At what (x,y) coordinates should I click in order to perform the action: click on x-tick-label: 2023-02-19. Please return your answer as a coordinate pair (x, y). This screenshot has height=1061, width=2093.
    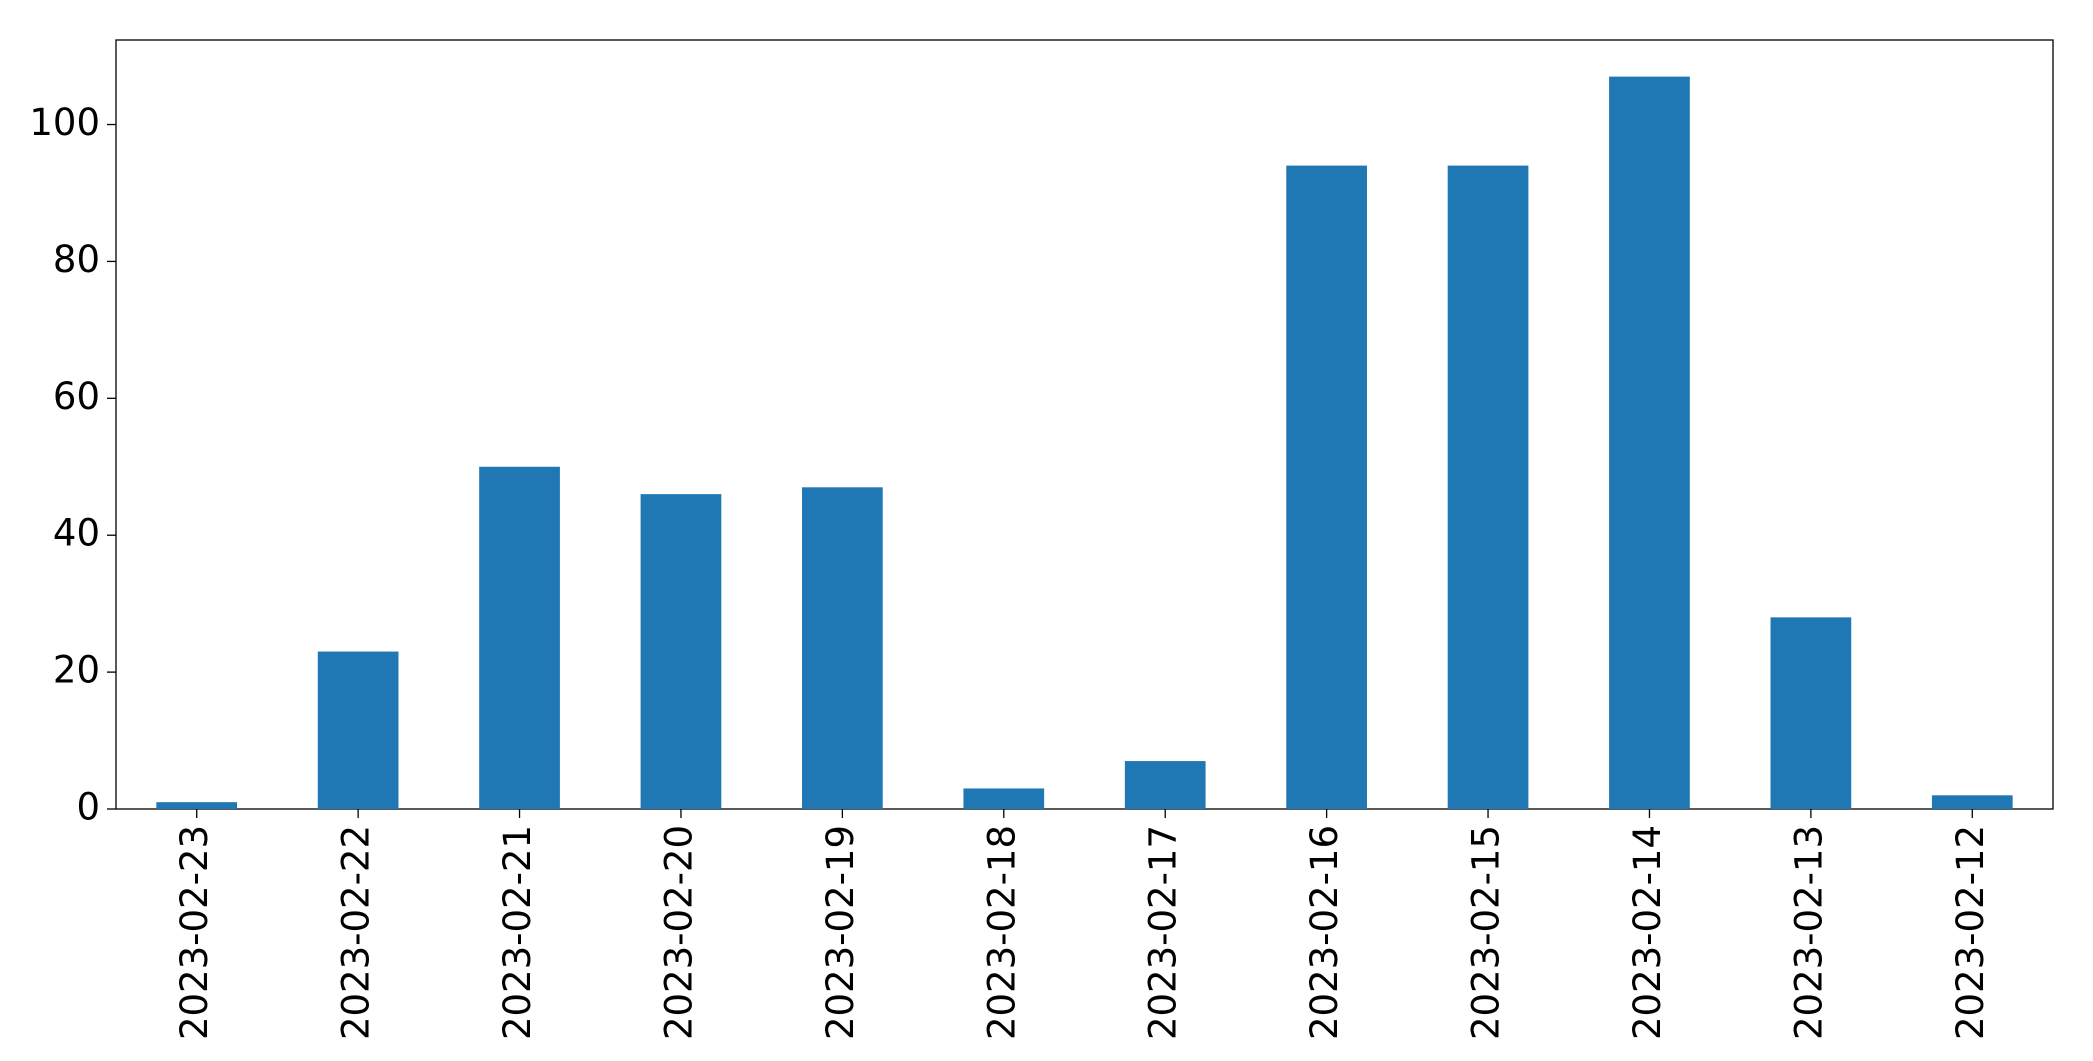
    Looking at the image, I should click on (840, 932).